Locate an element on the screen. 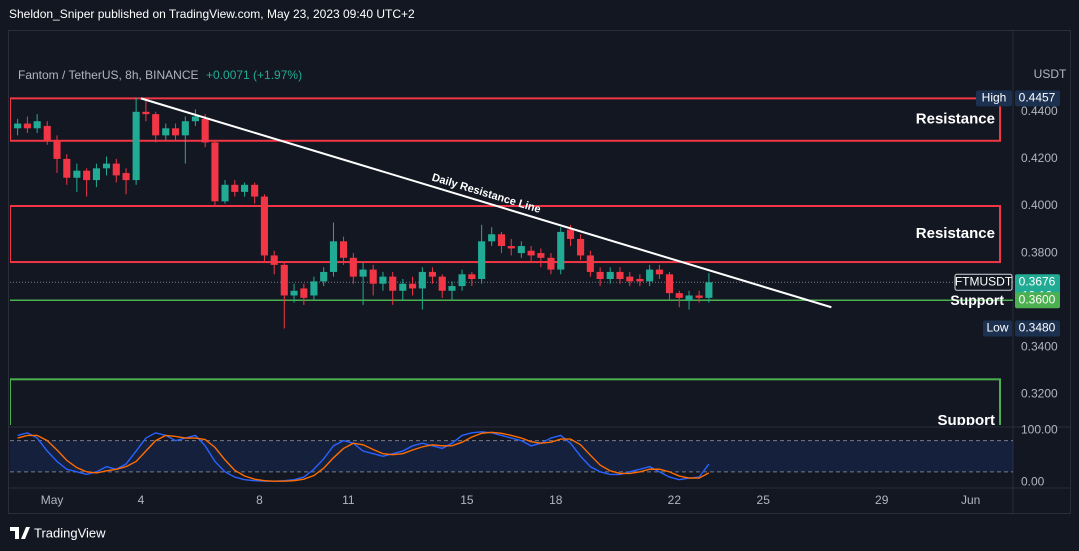  price-change: +0.0071 (+1.97%) is located at coordinates (254, 75).